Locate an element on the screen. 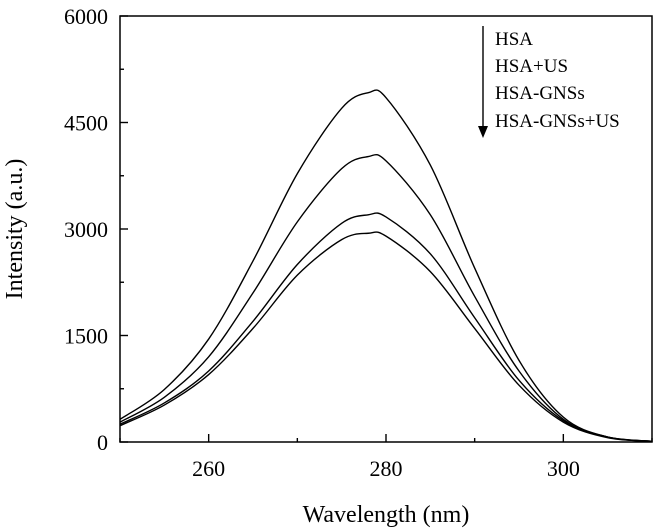 The width and height of the screenshot is (656, 529). legend-entry: HSA-GNSs+US is located at coordinates (557, 121).